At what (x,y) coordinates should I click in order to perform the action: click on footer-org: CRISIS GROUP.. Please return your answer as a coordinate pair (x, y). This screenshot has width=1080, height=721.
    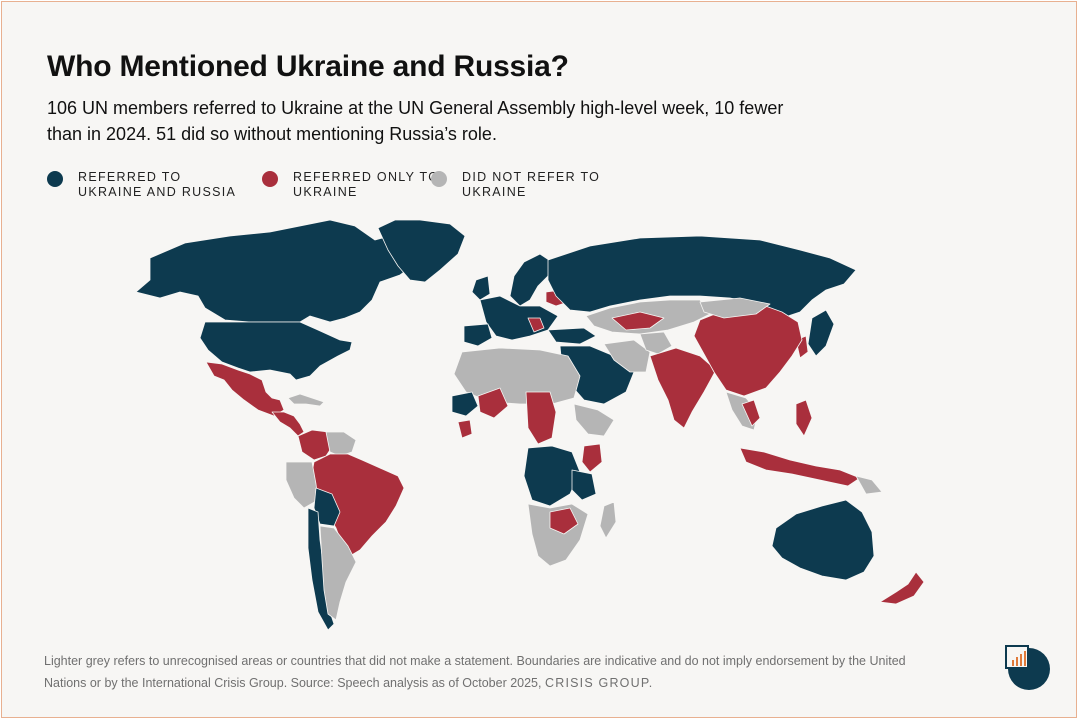
    Looking at the image, I should click on (599, 683).